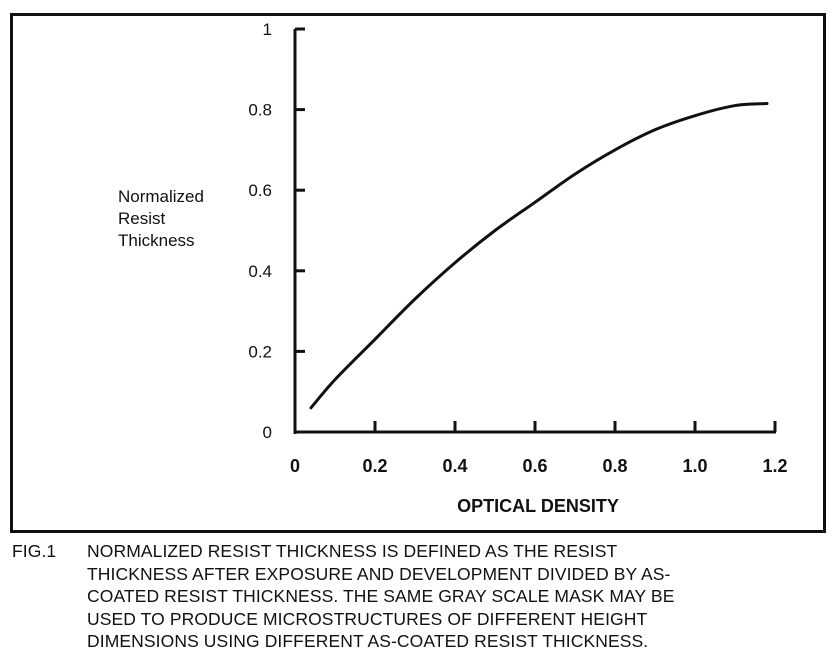 This screenshot has width=840, height=671. What do you see at coordinates (142, 218) in the screenshot?
I see `y-axis-label-line: Resist` at bounding box center [142, 218].